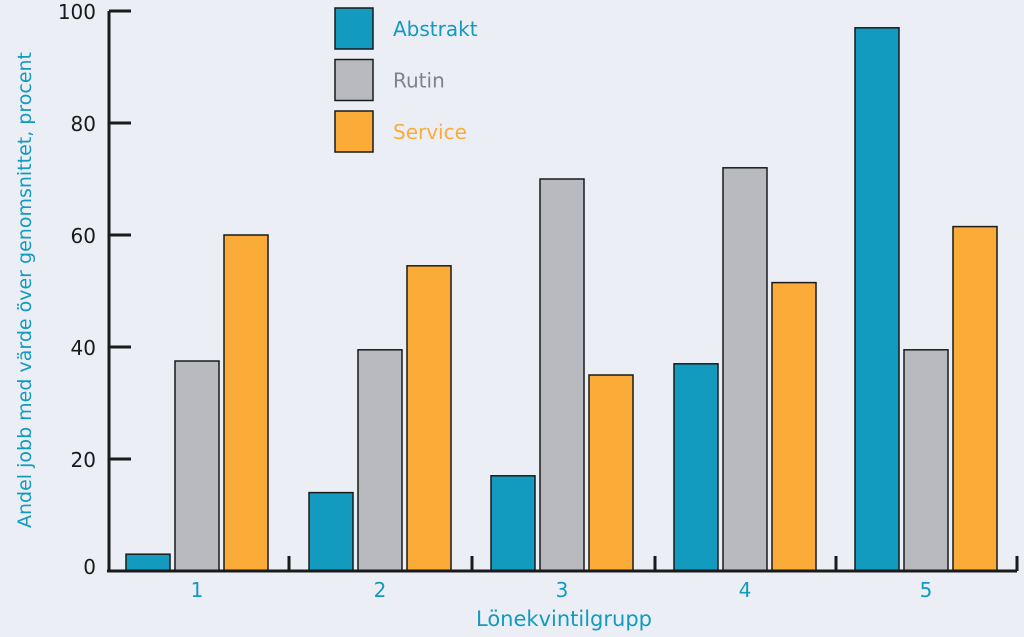  I want to click on x-tick-label: 2, so click(380, 590).